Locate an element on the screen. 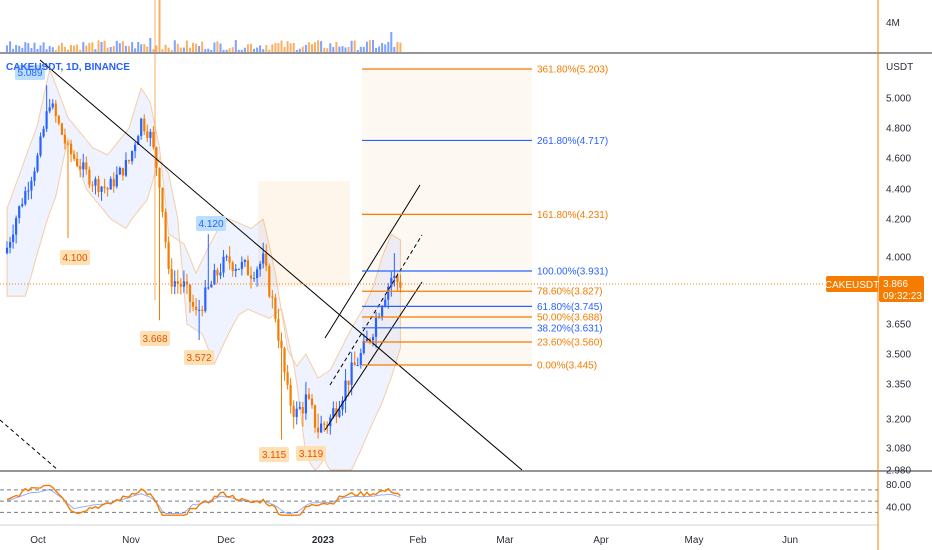  rsi-line is located at coordinates (203, 500).